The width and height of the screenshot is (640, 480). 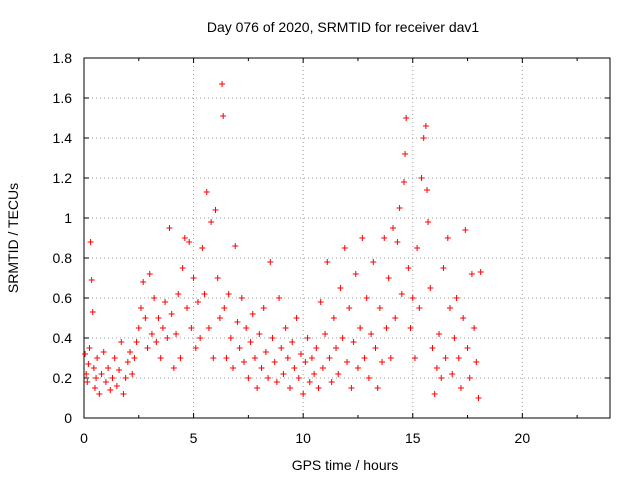 I want to click on y-tick-label: 0.6, so click(x=63, y=298).